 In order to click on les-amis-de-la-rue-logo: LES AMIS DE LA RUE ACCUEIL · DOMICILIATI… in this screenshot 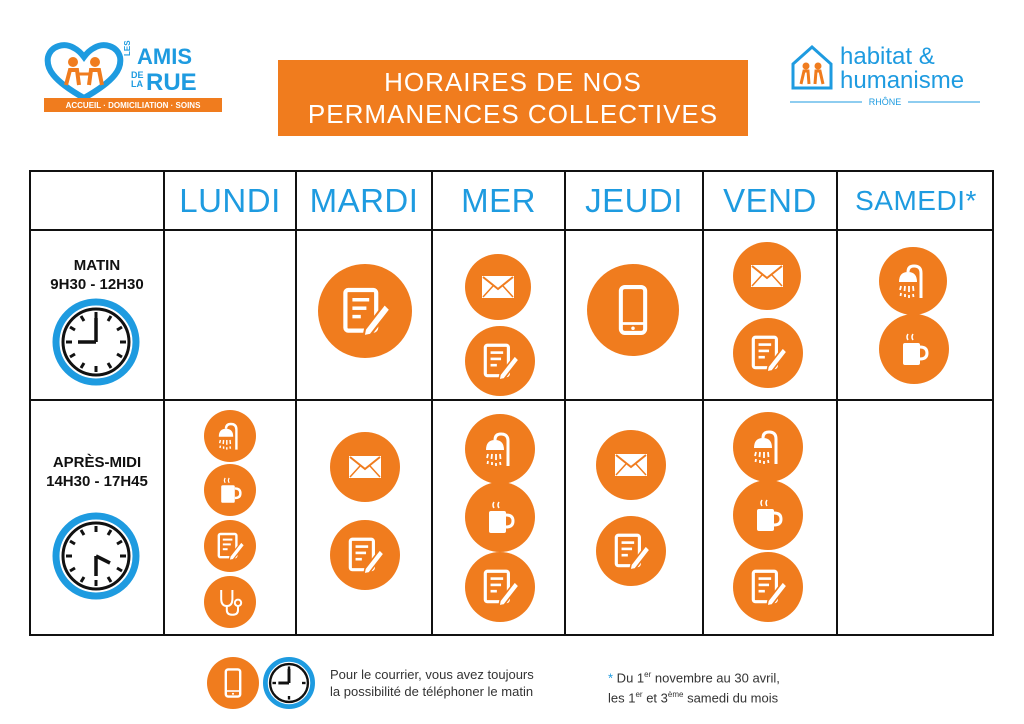, I will do `click(133, 78)`.